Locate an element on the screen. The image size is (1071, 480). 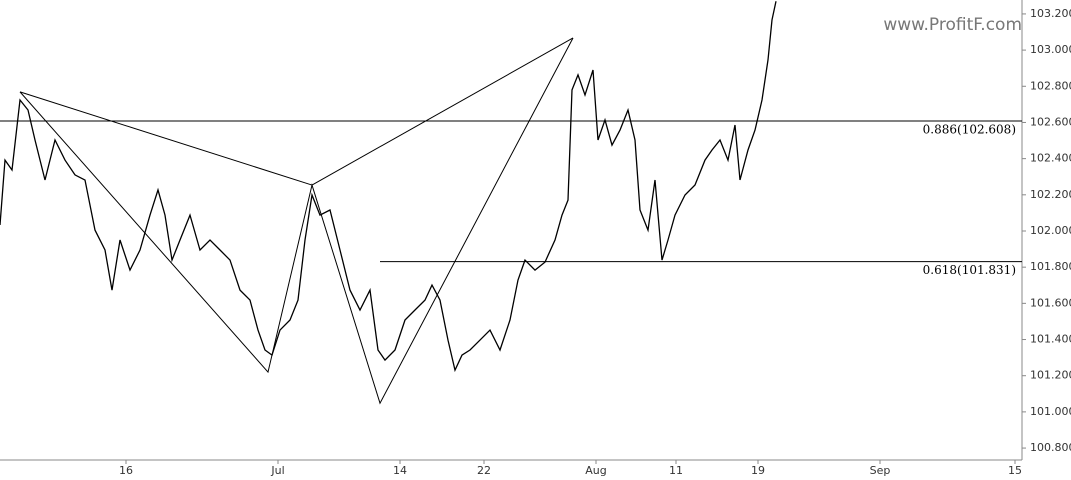
x-tick-label: Aug is located at coordinates (595, 470).